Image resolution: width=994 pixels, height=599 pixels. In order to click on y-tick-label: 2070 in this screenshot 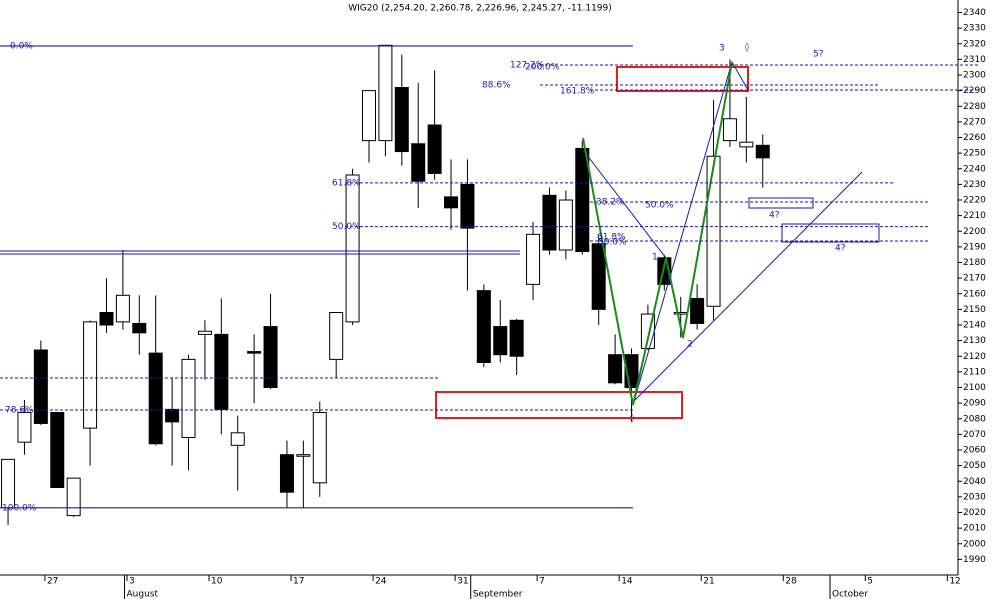, I will do `click(974, 435)`.